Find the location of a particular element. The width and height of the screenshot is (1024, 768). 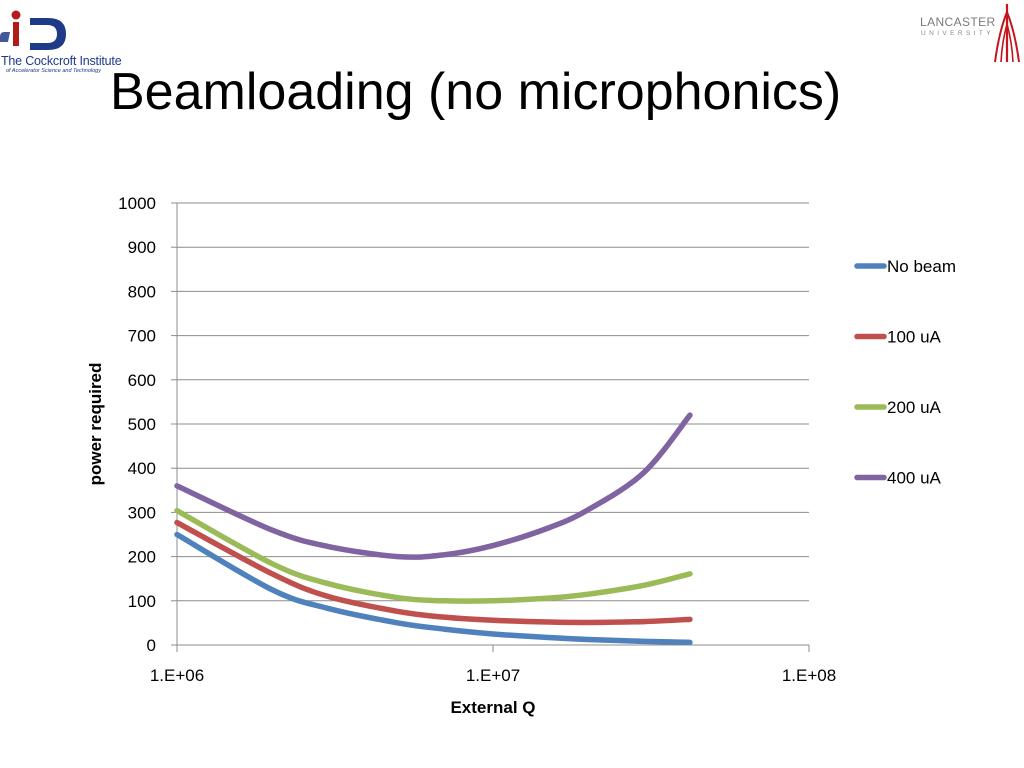

legend-label-100-ua: 100 uA is located at coordinates (914, 337).